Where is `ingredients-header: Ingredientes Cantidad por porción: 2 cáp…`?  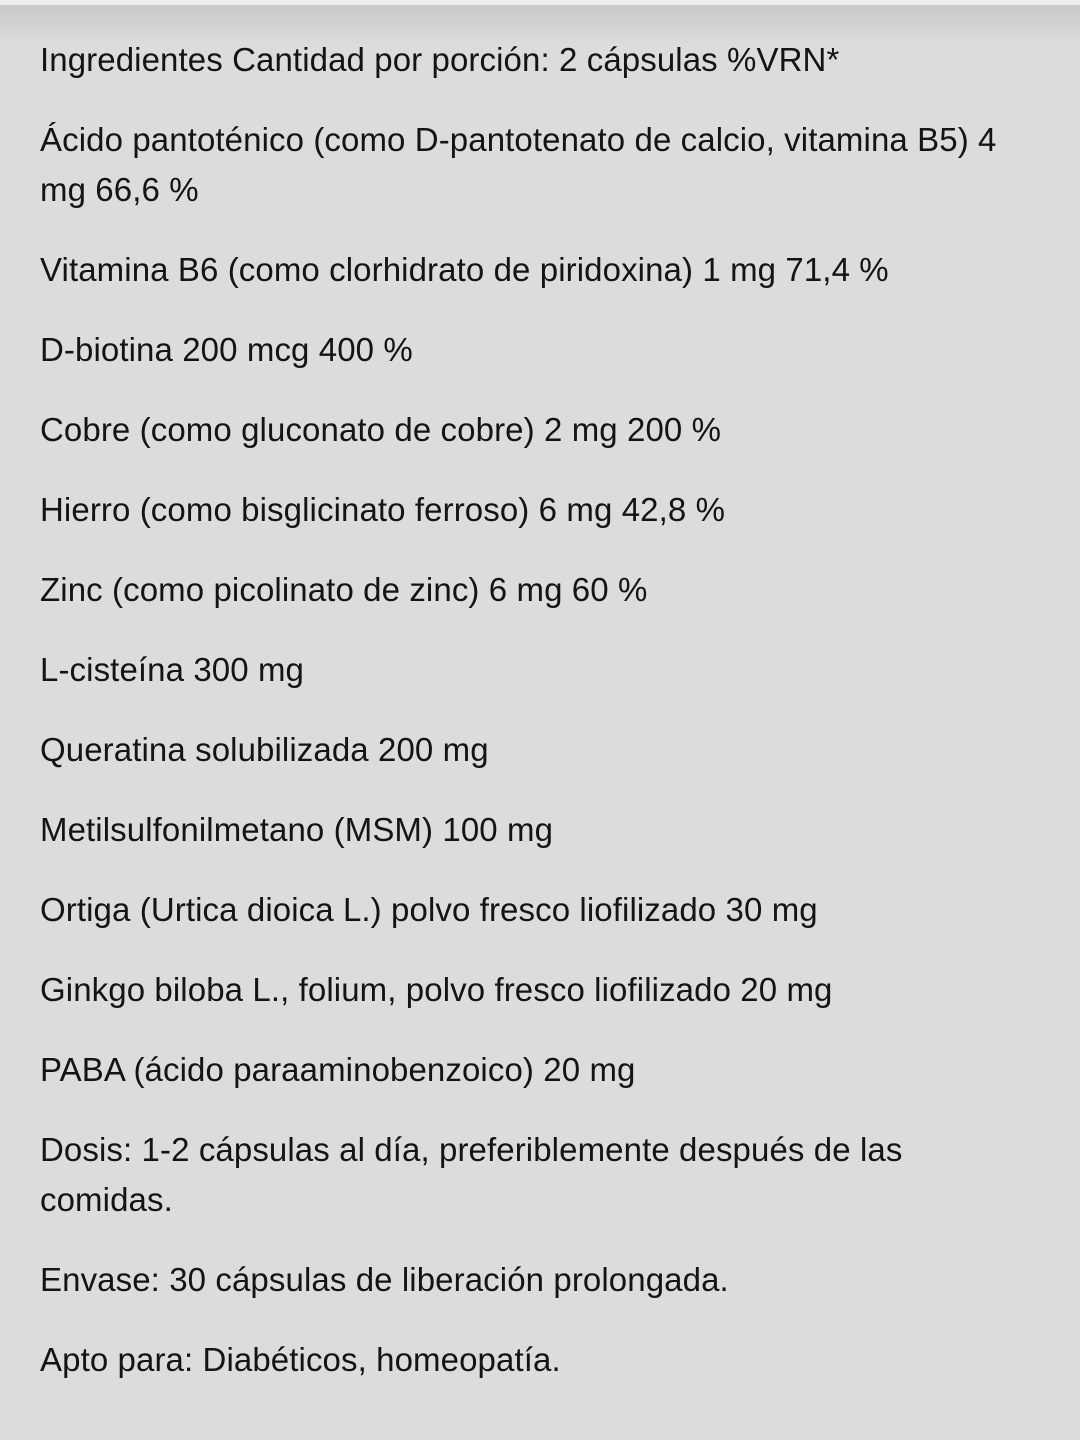
ingredients-header: Ingredientes Cantidad por porción: 2 cáp… is located at coordinates (440, 59).